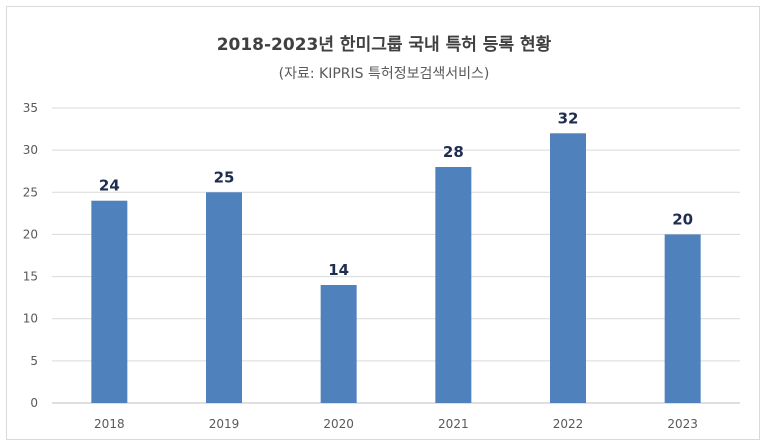  Describe the element at coordinates (30, 255) in the screenshot. I see `y-axis-ticks: 0 5 10 15 20 25 30 35` at that location.